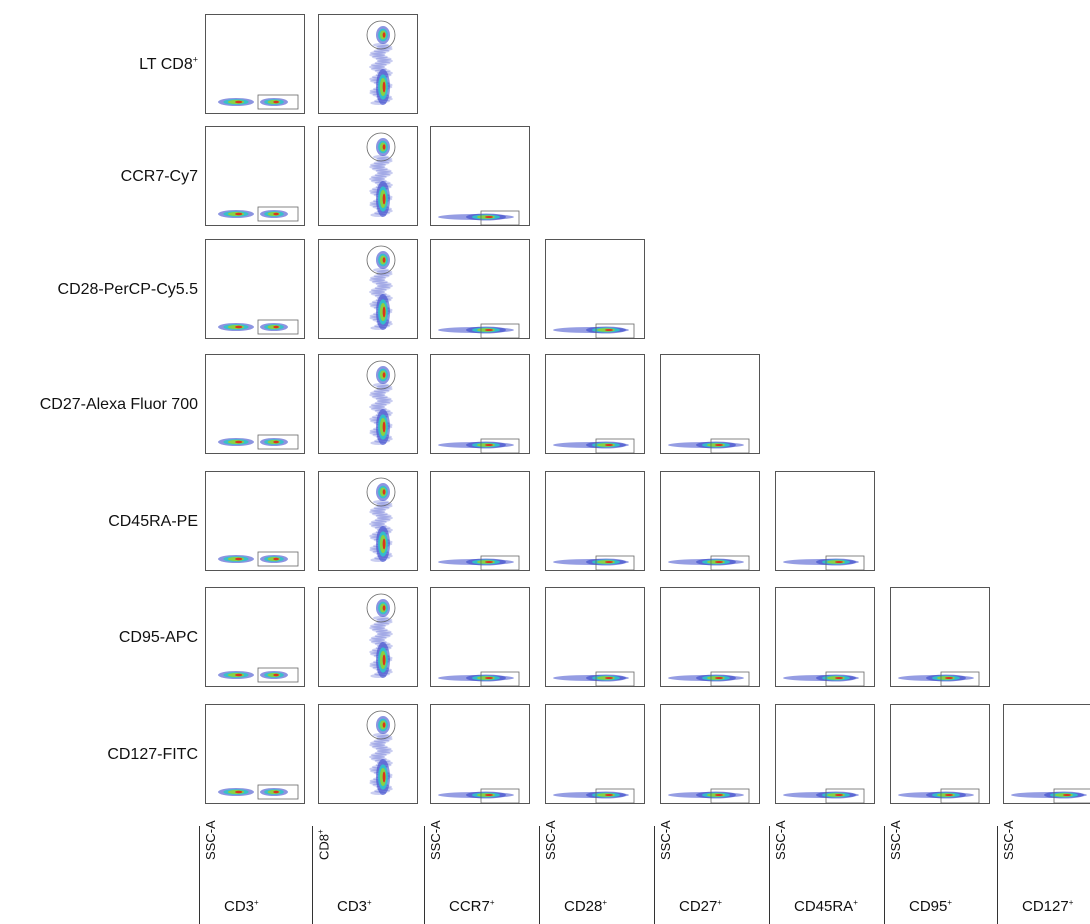 This screenshot has height=924, width=1090. I want to click on row-label: CD95-APC, so click(158, 638).